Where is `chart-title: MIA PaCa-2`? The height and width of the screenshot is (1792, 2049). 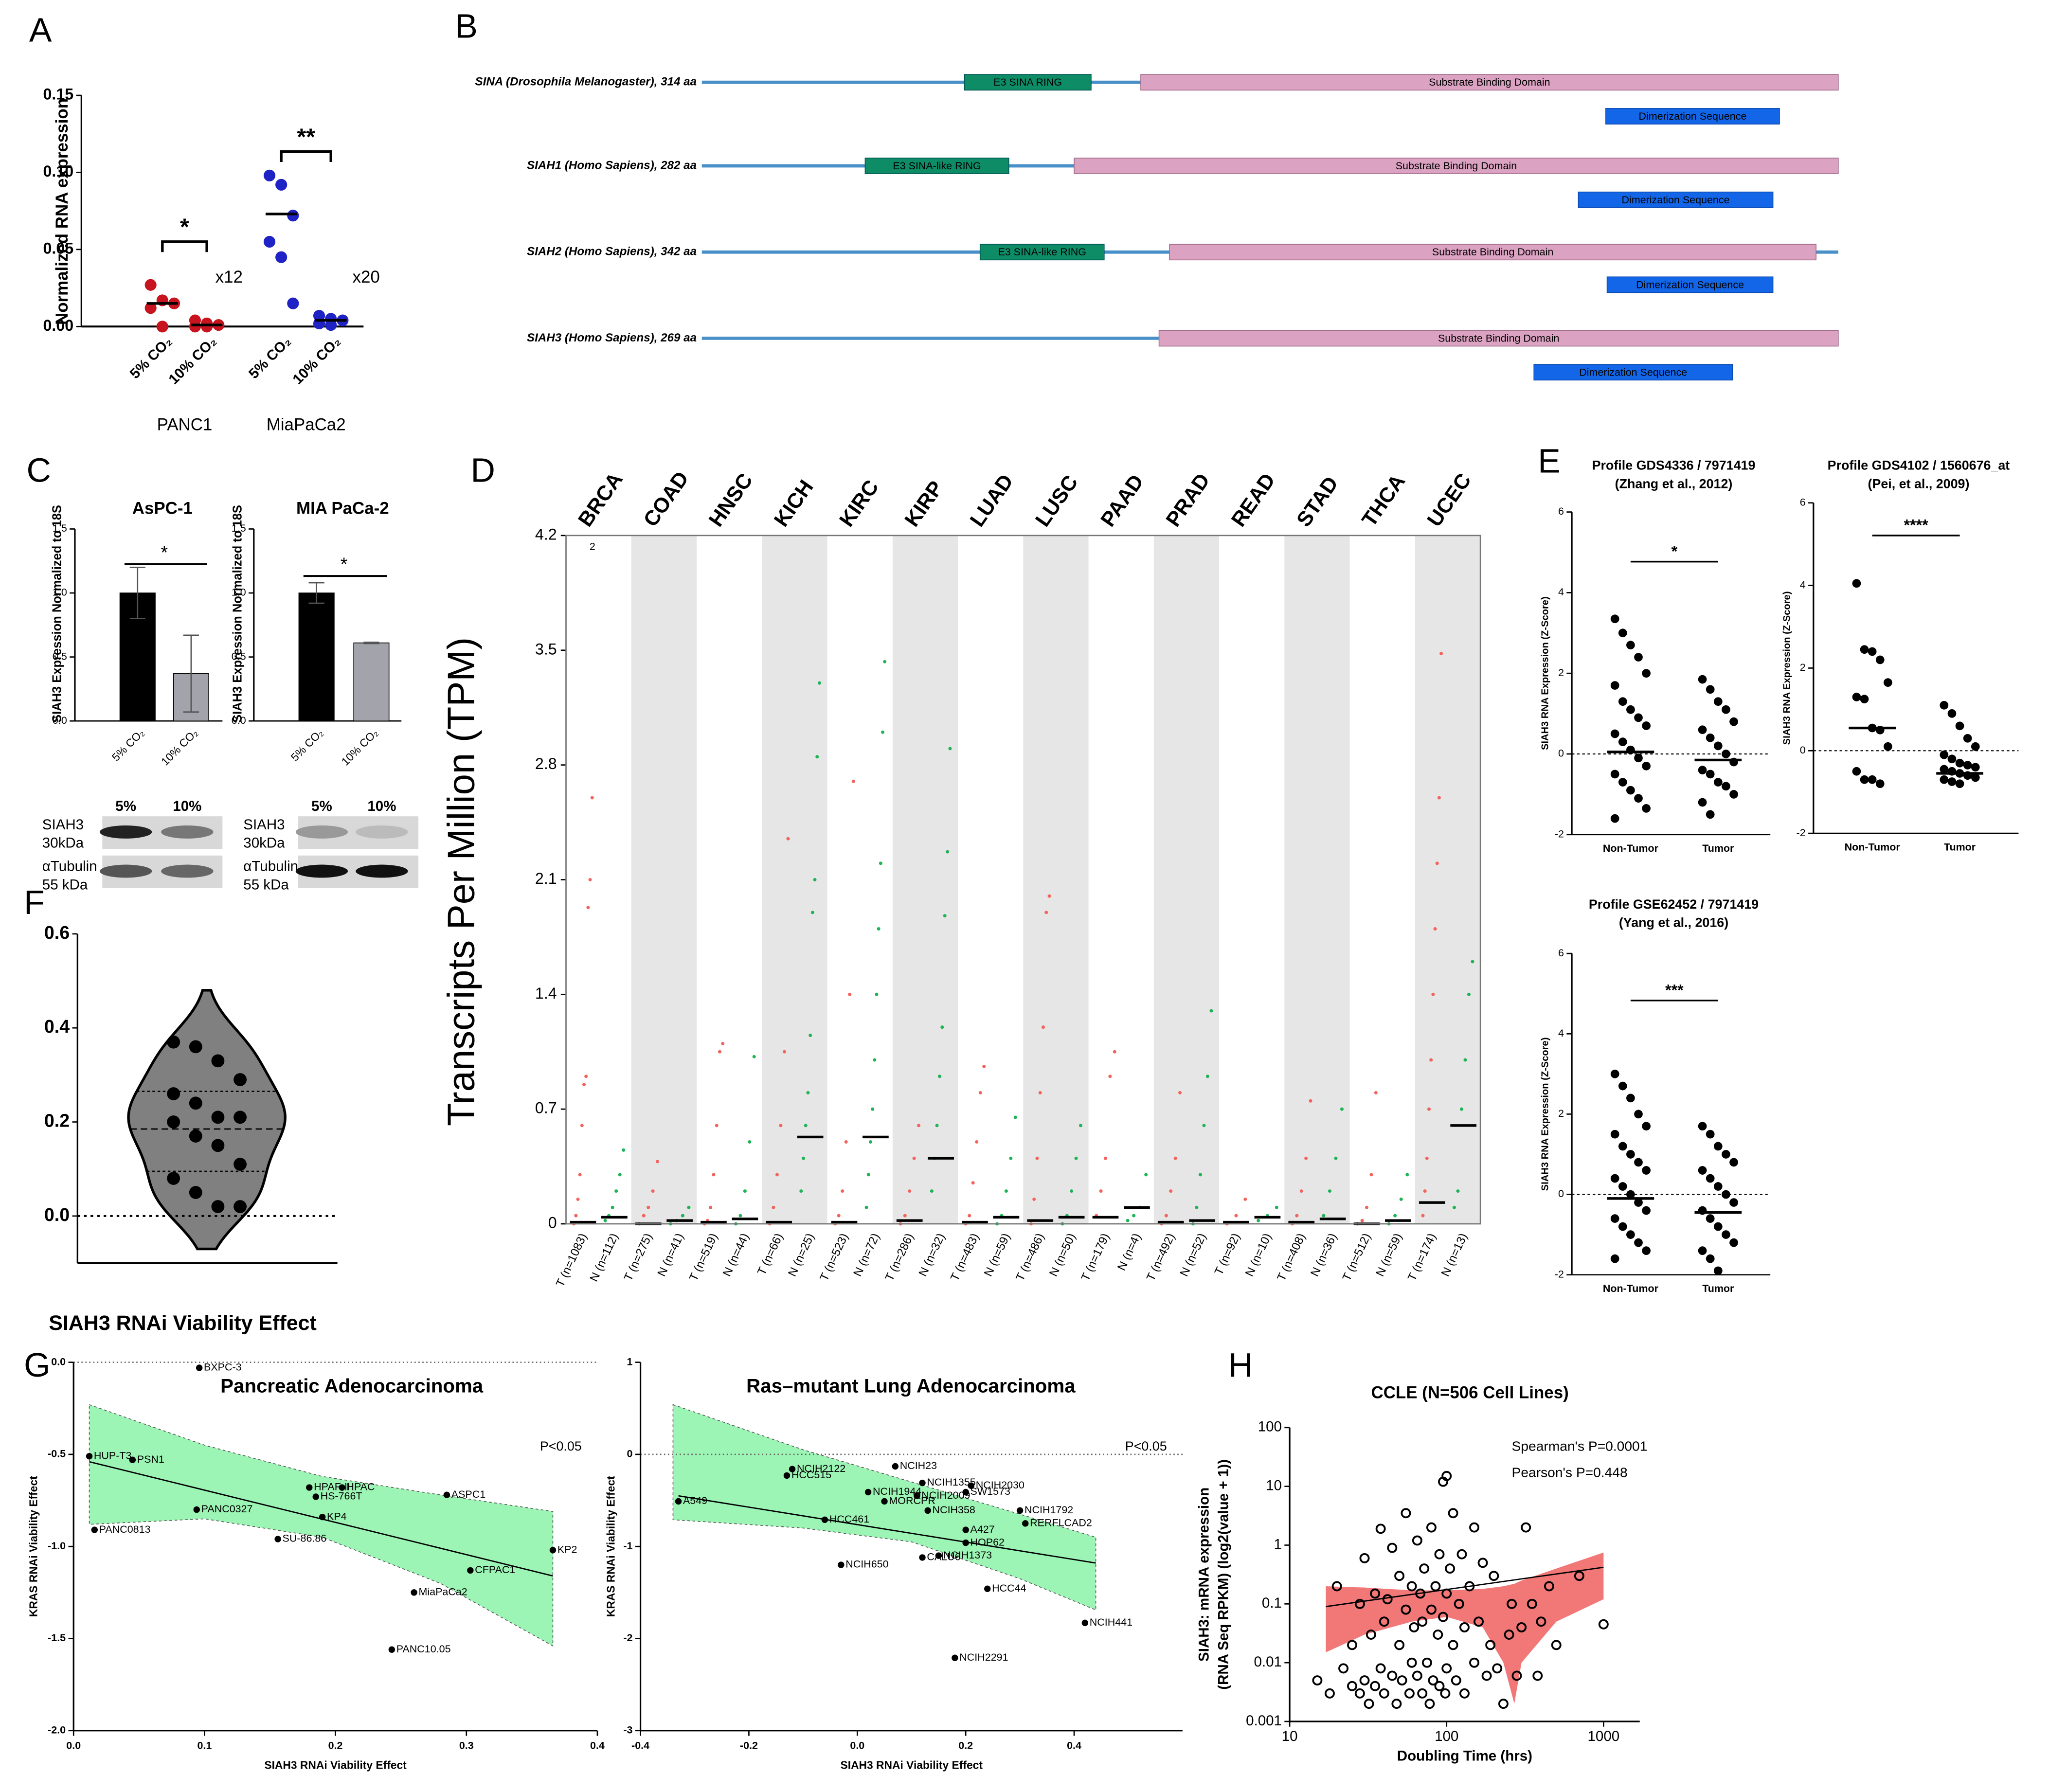 chart-title: MIA PaCa-2 is located at coordinates (342, 509).